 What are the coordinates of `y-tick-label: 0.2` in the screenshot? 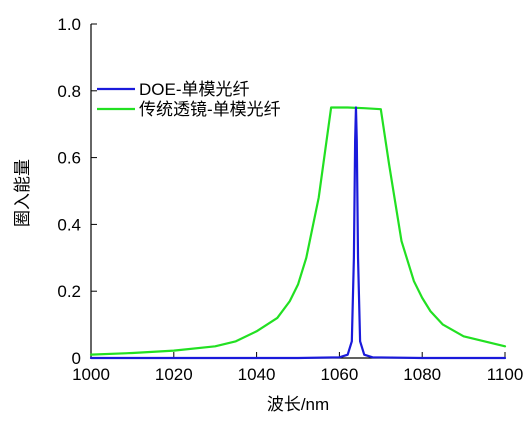 It's located at (69, 291).